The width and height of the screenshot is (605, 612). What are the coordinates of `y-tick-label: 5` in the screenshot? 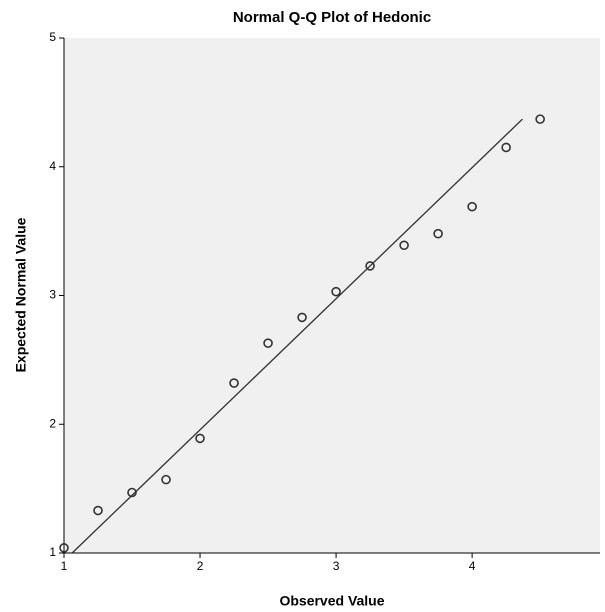 It's located at (52, 37).